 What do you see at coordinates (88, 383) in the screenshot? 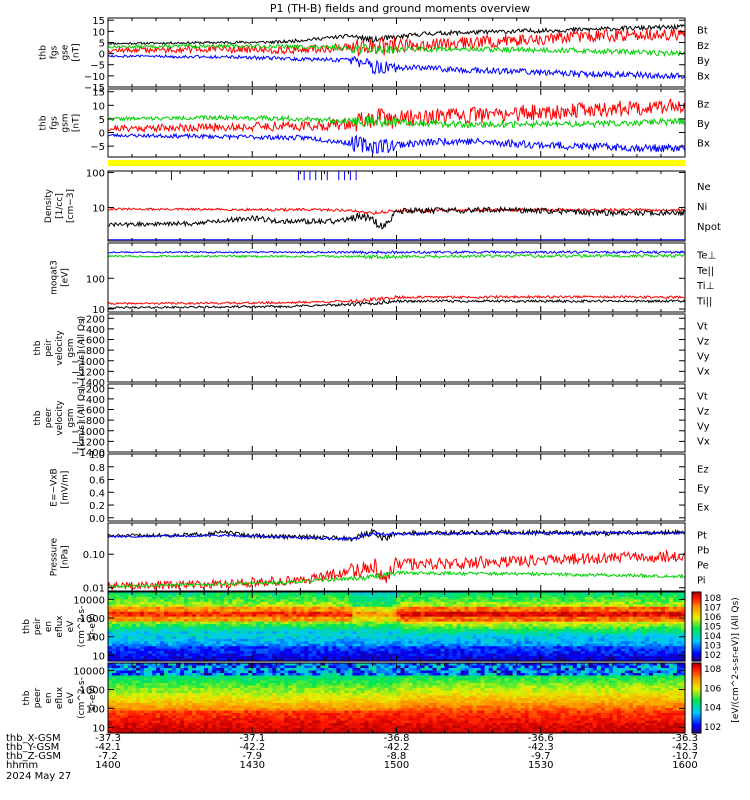
I see `peir-velocity-ytick-label: −1400` at bounding box center [88, 383].